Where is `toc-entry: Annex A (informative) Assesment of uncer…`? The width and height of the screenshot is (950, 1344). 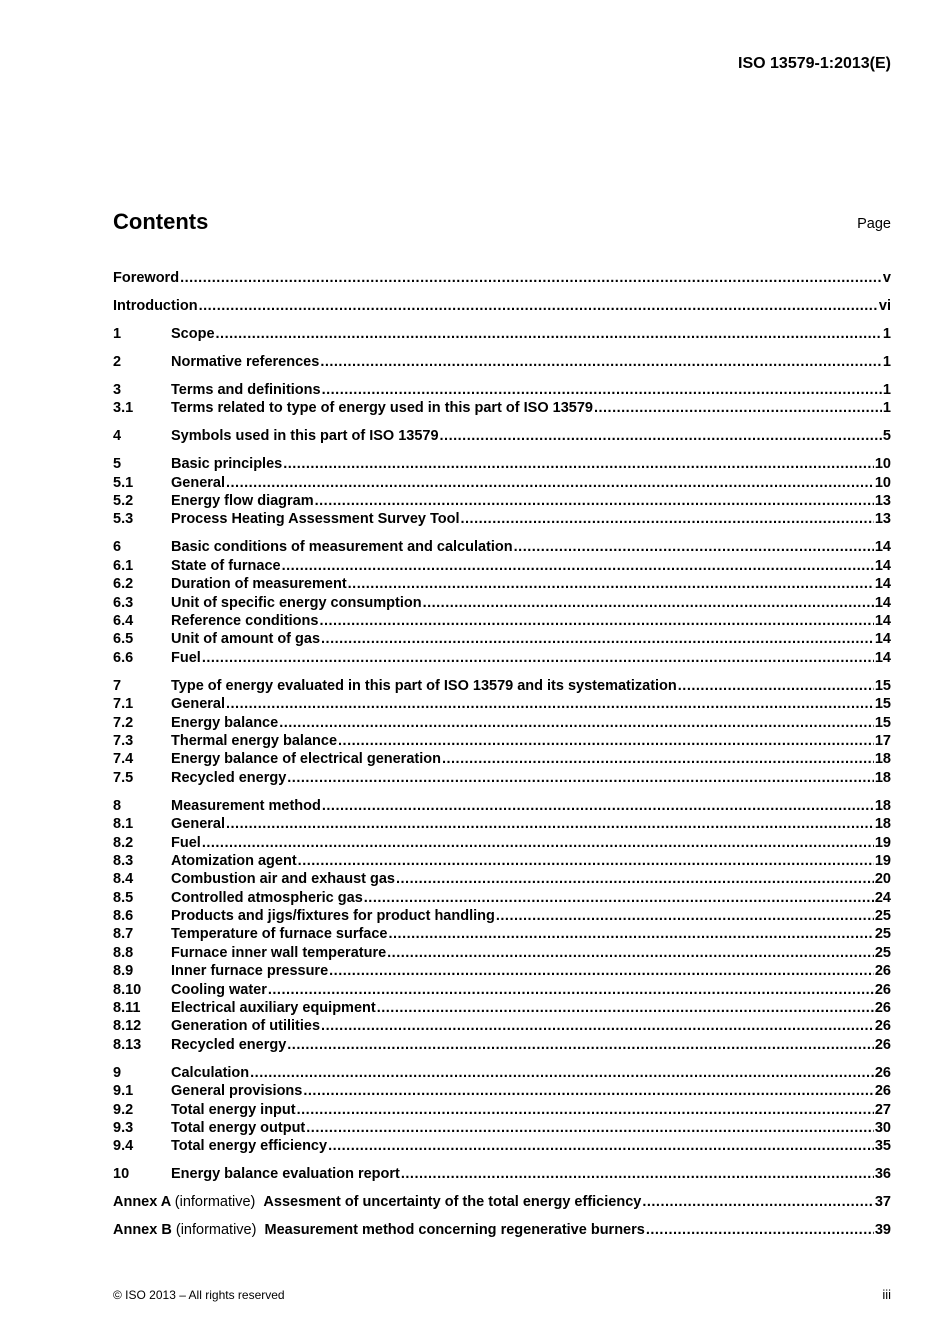 toc-entry: Annex A (informative) Assesment of uncer… is located at coordinates (502, 1202).